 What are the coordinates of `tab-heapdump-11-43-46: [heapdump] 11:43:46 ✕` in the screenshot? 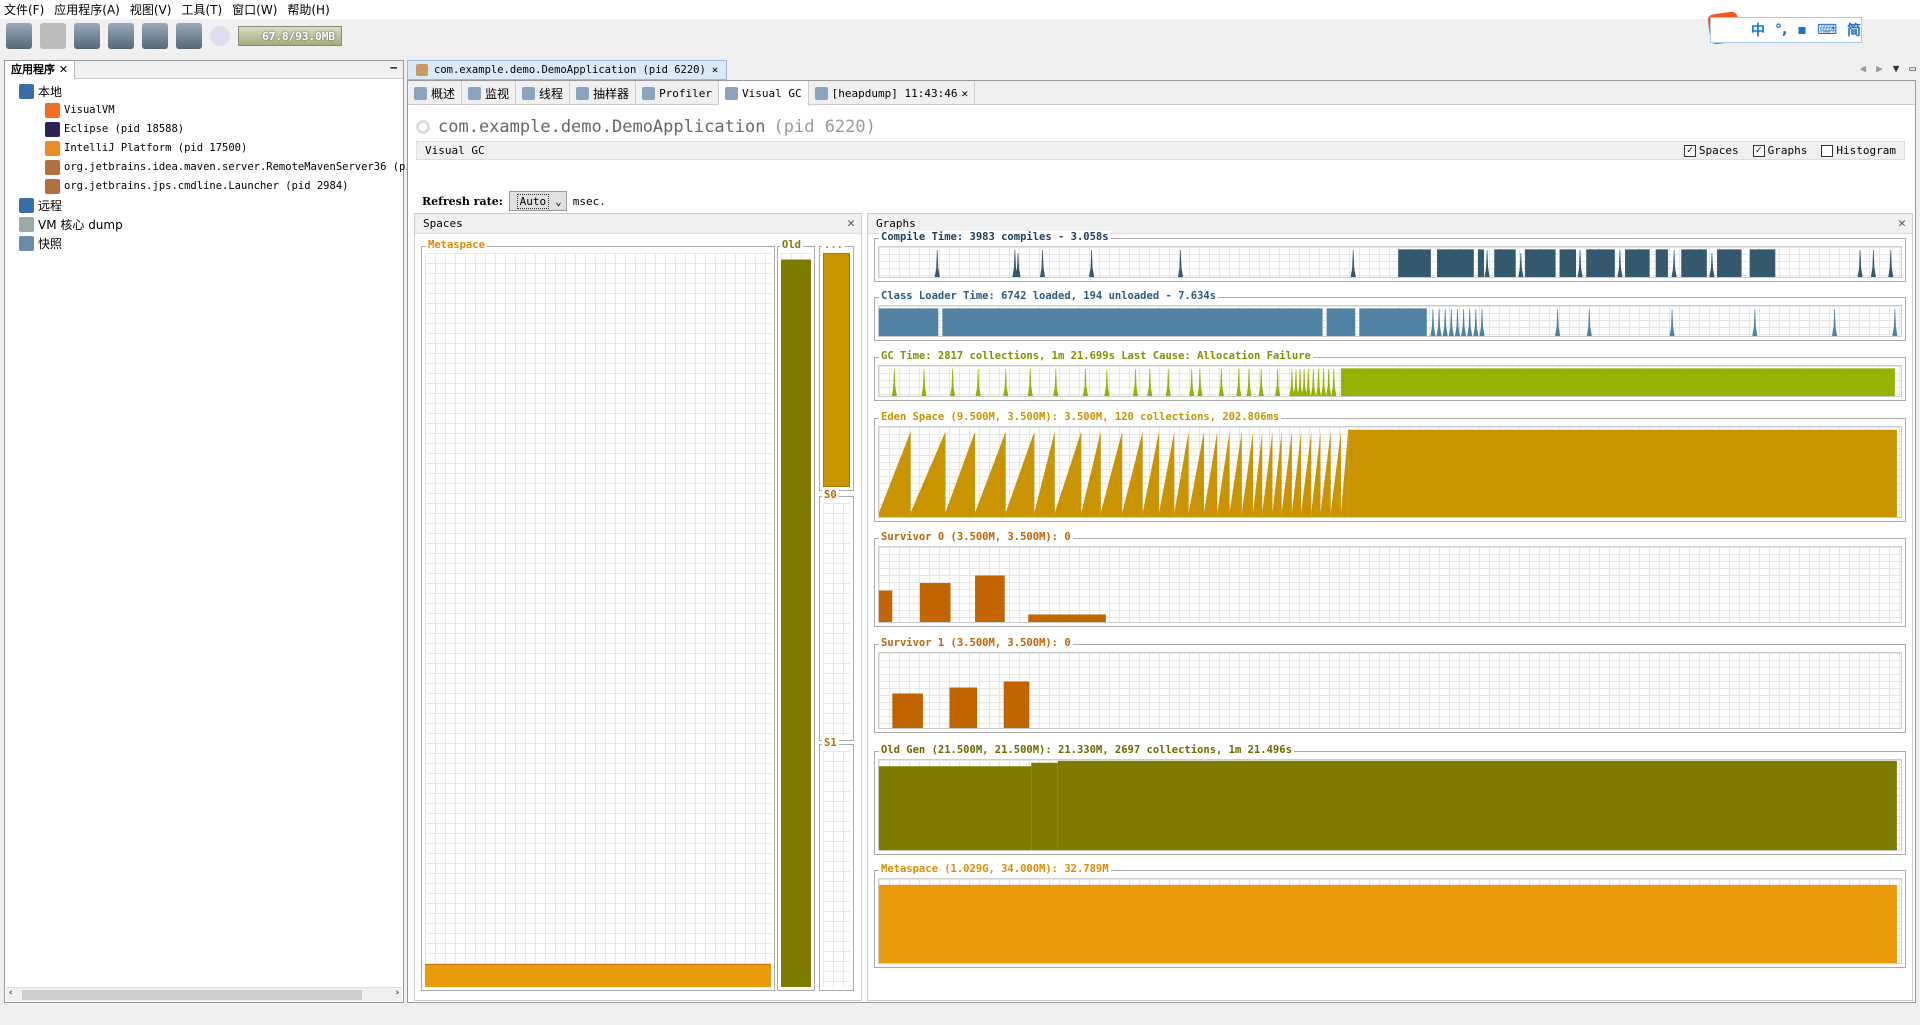 It's located at (892, 93).